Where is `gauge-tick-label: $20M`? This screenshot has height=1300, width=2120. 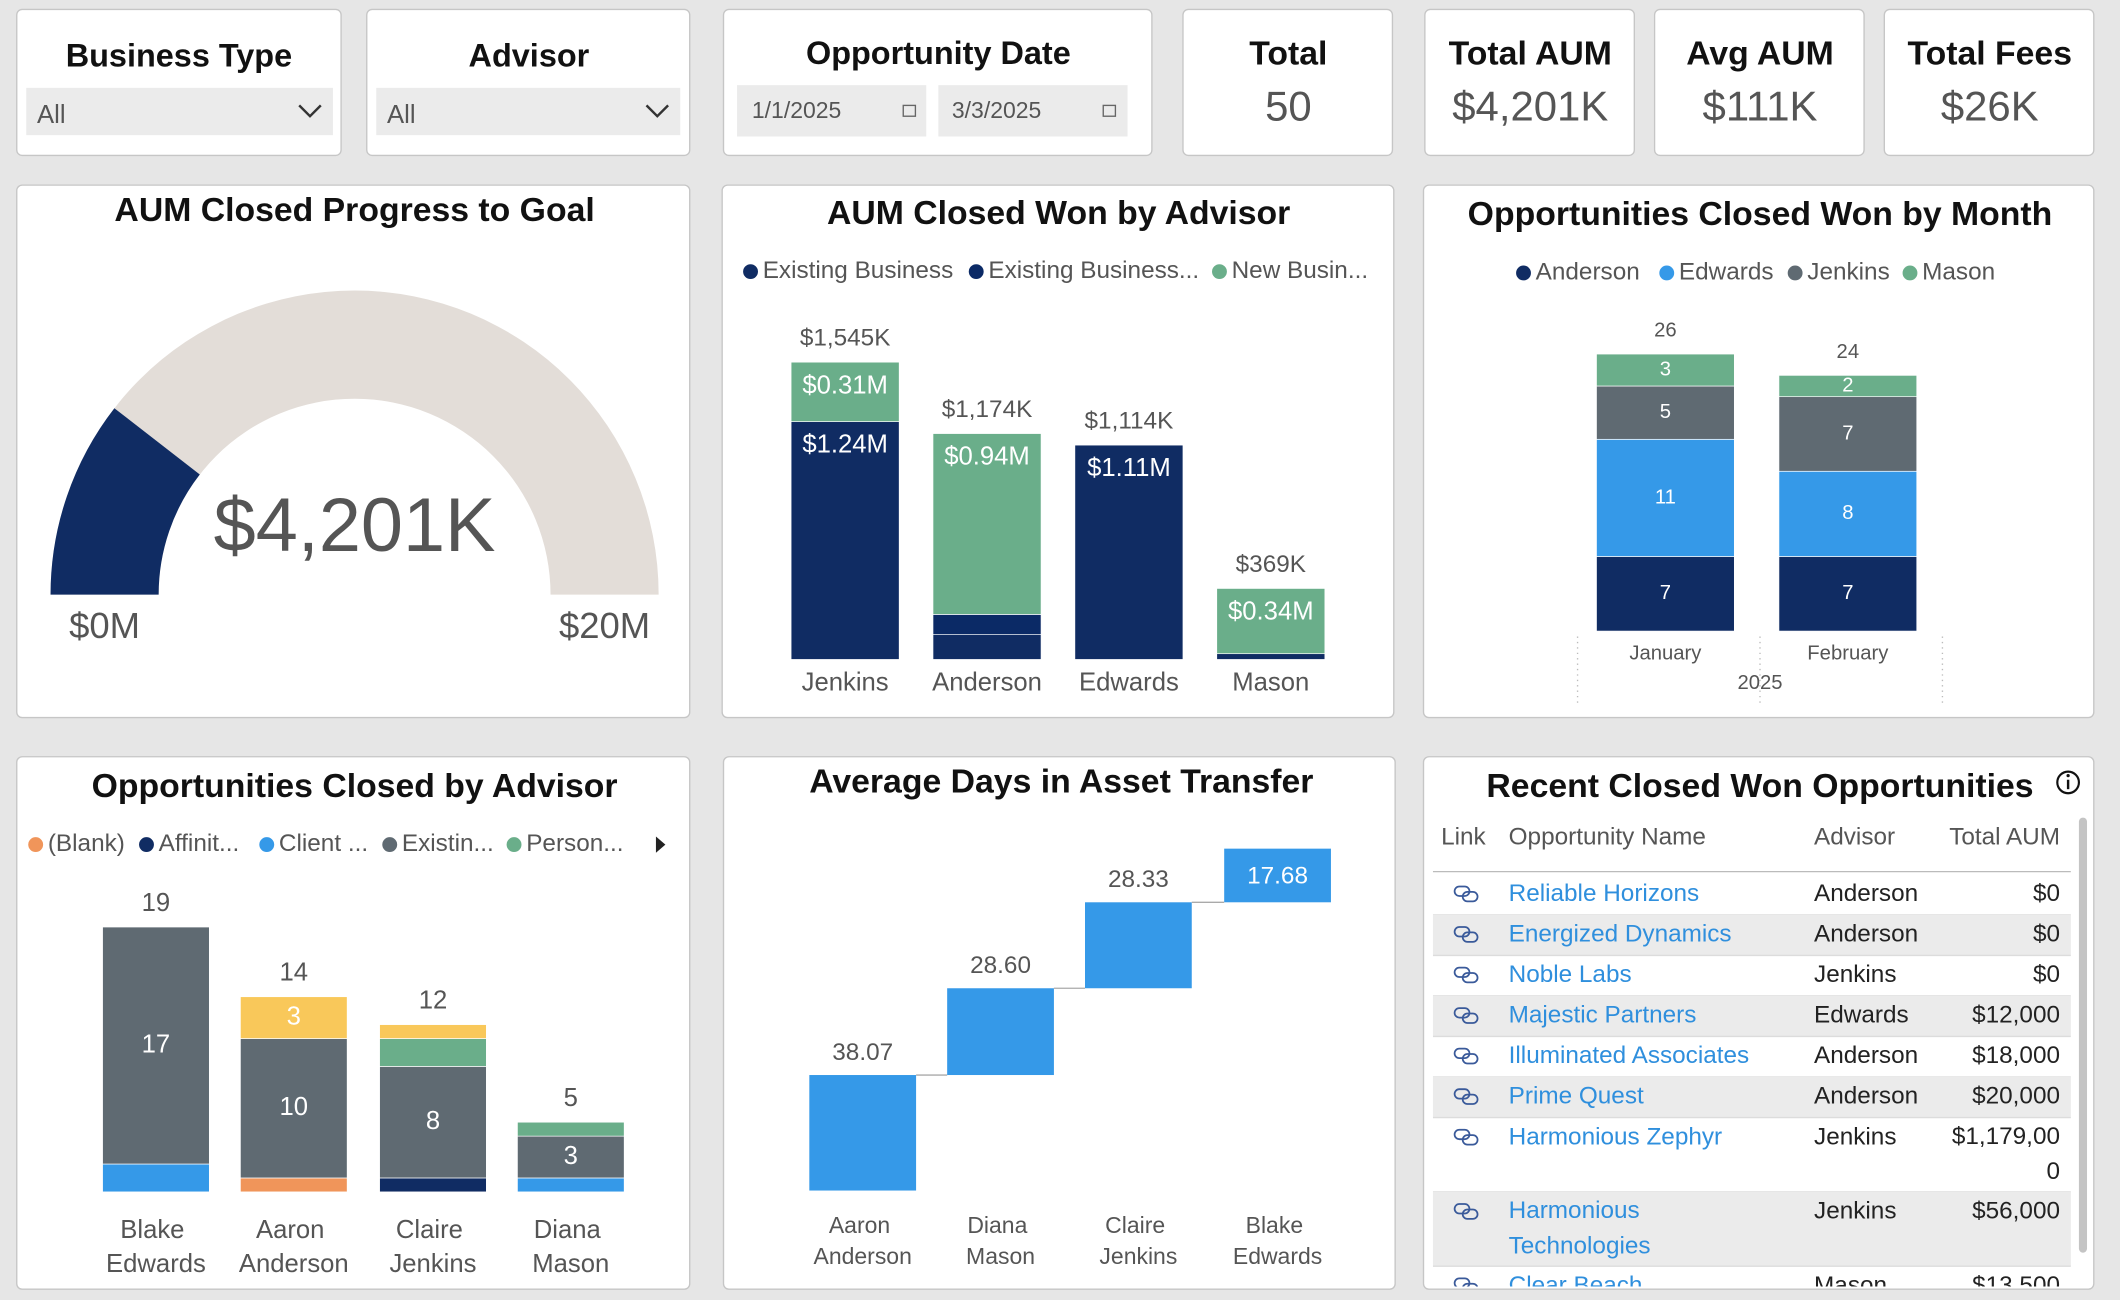
gauge-tick-label: $20M is located at coordinates (604, 625).